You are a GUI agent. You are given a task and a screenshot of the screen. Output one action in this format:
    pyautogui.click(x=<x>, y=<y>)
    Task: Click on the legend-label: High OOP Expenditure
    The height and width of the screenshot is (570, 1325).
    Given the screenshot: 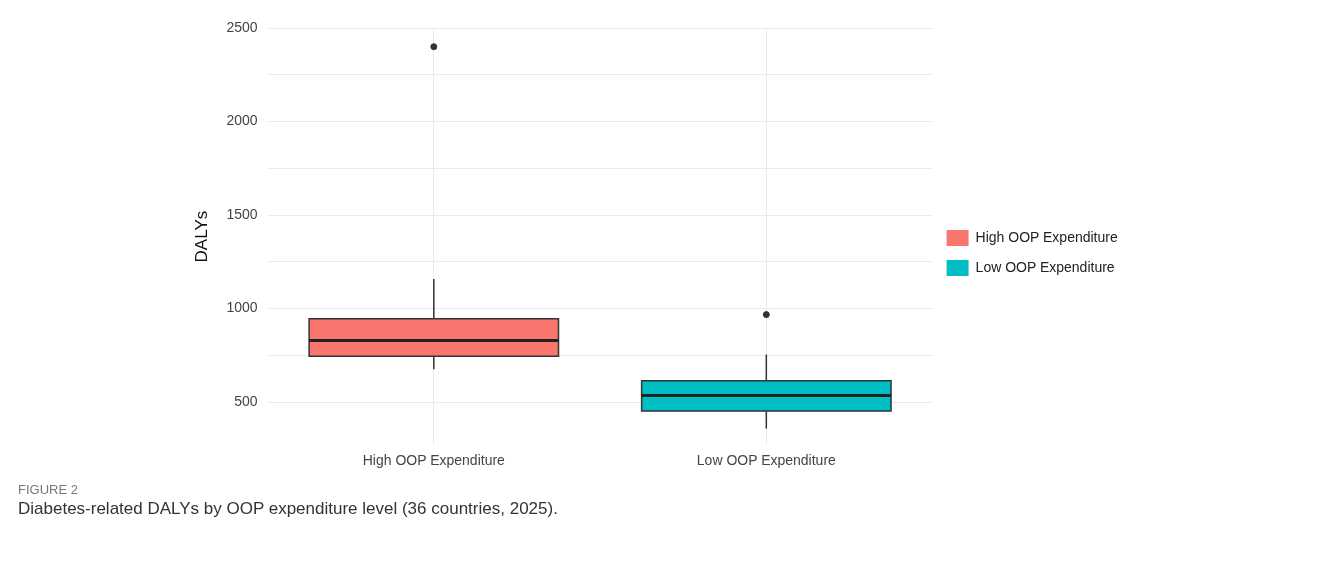 What is the action you would take?
    pyautogui.click(x=1046, y=236)
    